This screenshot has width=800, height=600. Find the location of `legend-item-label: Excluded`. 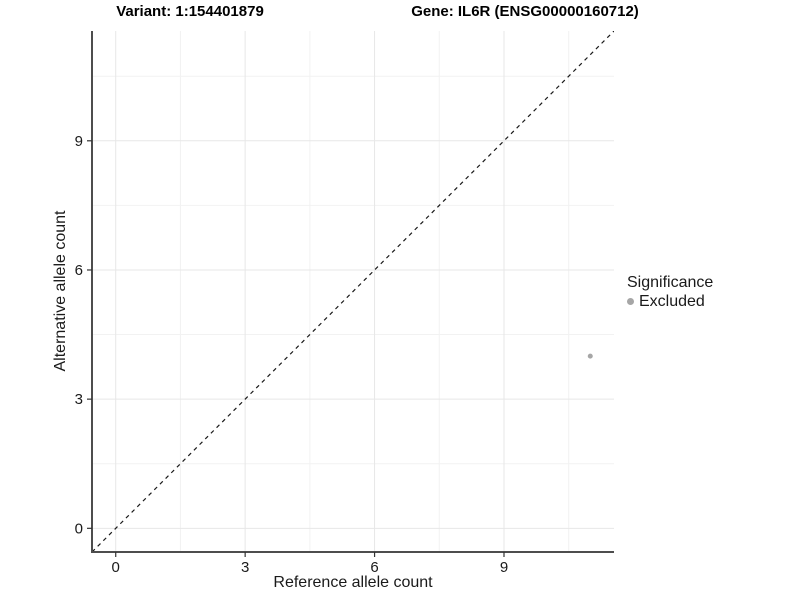

legend-item-label: Excluded is located at coordinates (672, 301).